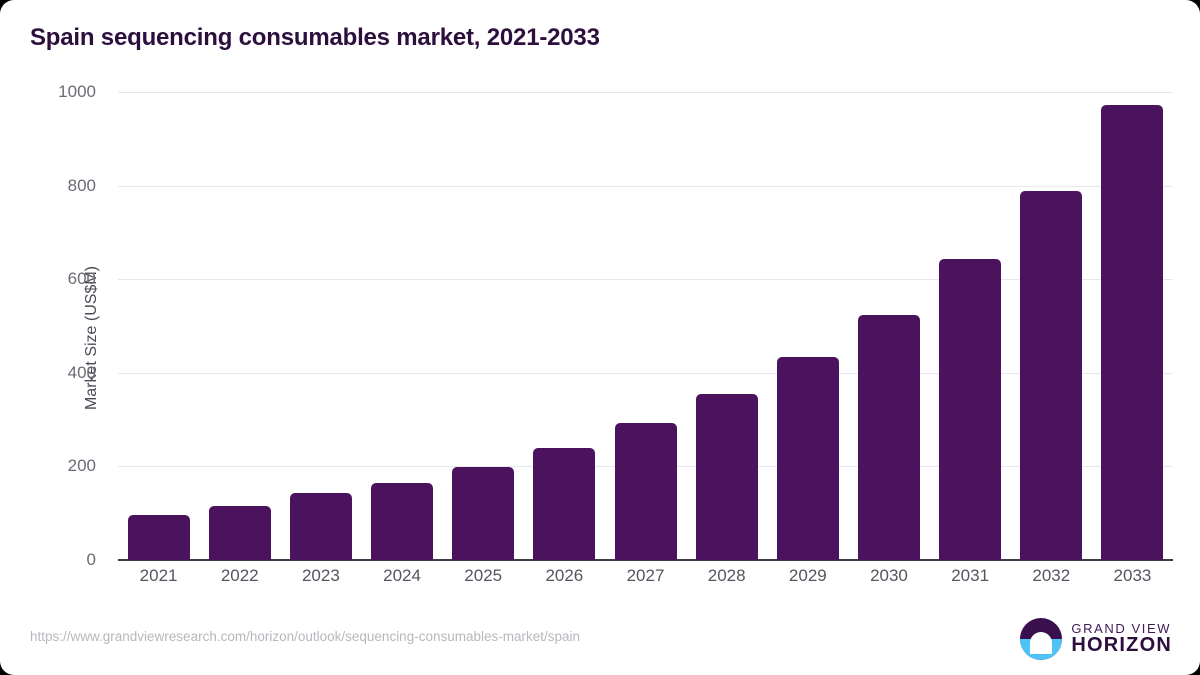  I want to click on bar-2021, so click(158, 537).